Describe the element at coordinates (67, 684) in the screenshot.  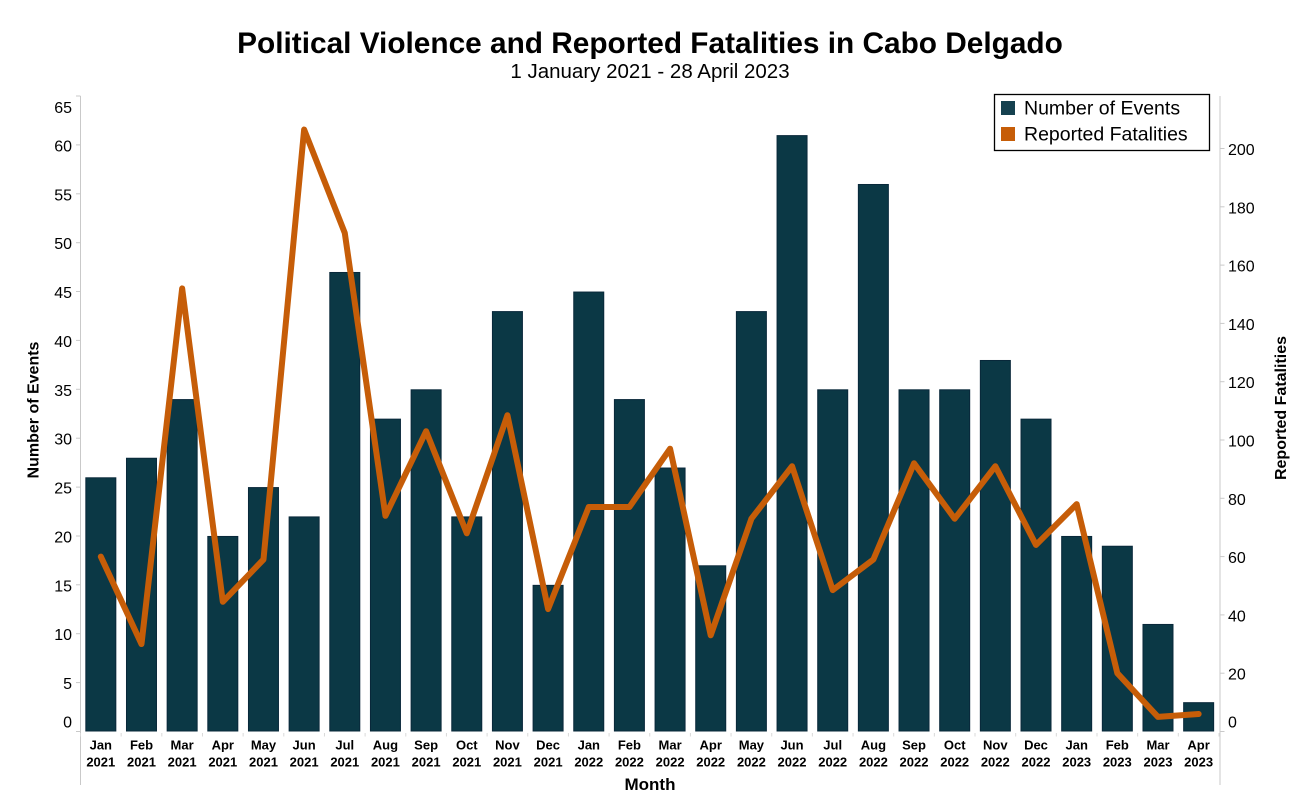
I see `svg-text: 5` at that location.